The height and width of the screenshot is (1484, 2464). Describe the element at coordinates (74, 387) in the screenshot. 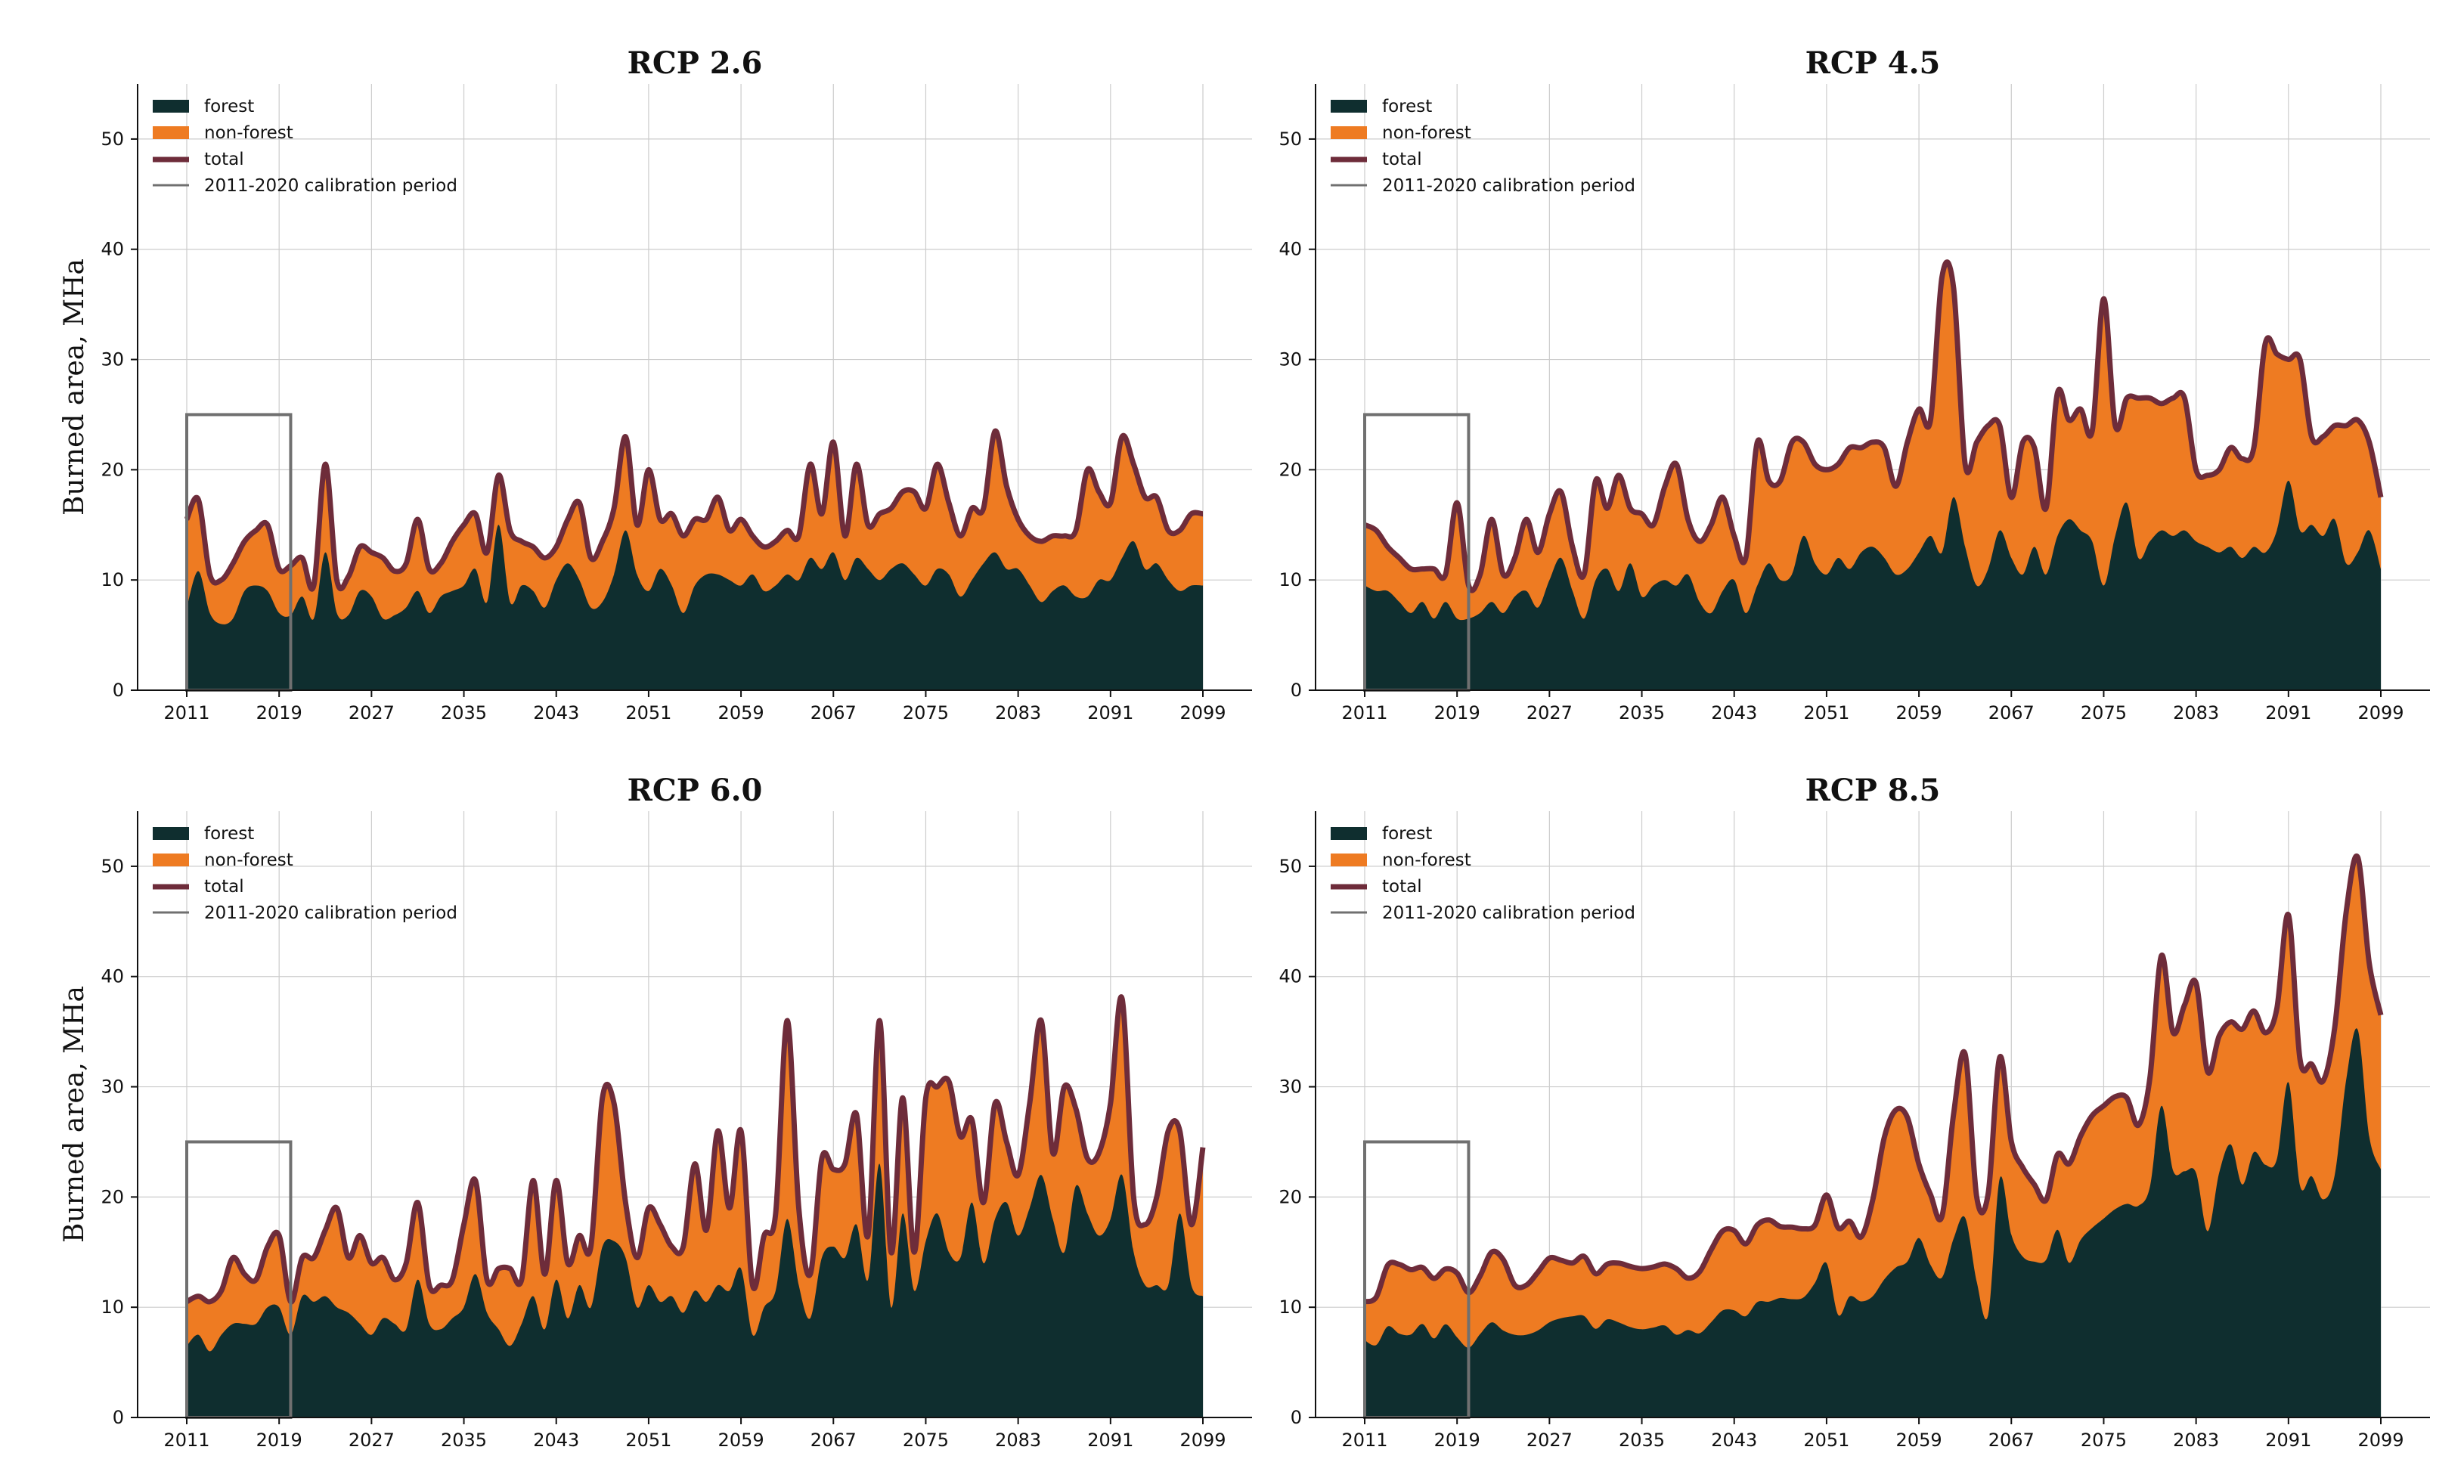

I see `y-axis-label: Burned area, MHa` at that location.